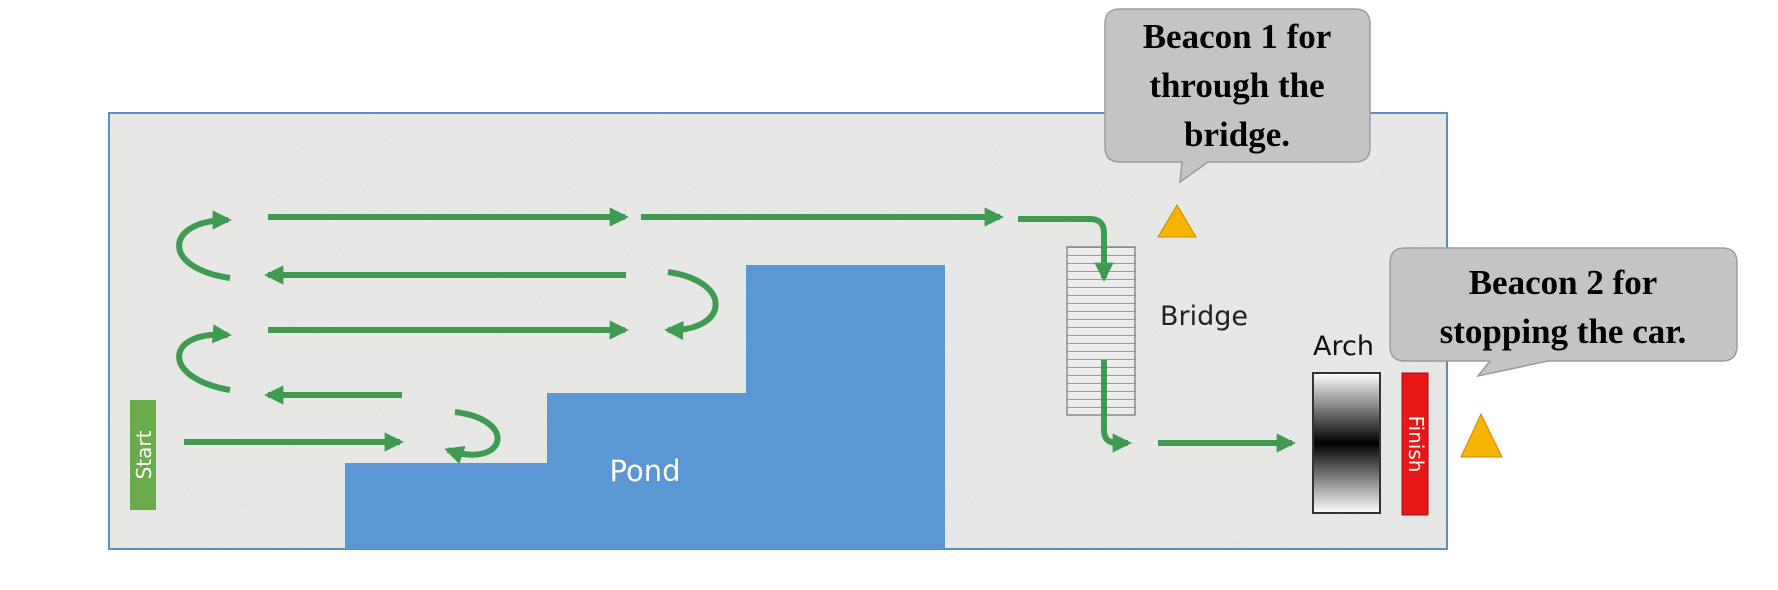 The width and height of the screenshot is (1778, 590). What do you see at coordinates (645, 471) in the screenshot?
I see `pond-label: Pond` at bounding box center [645, 471].